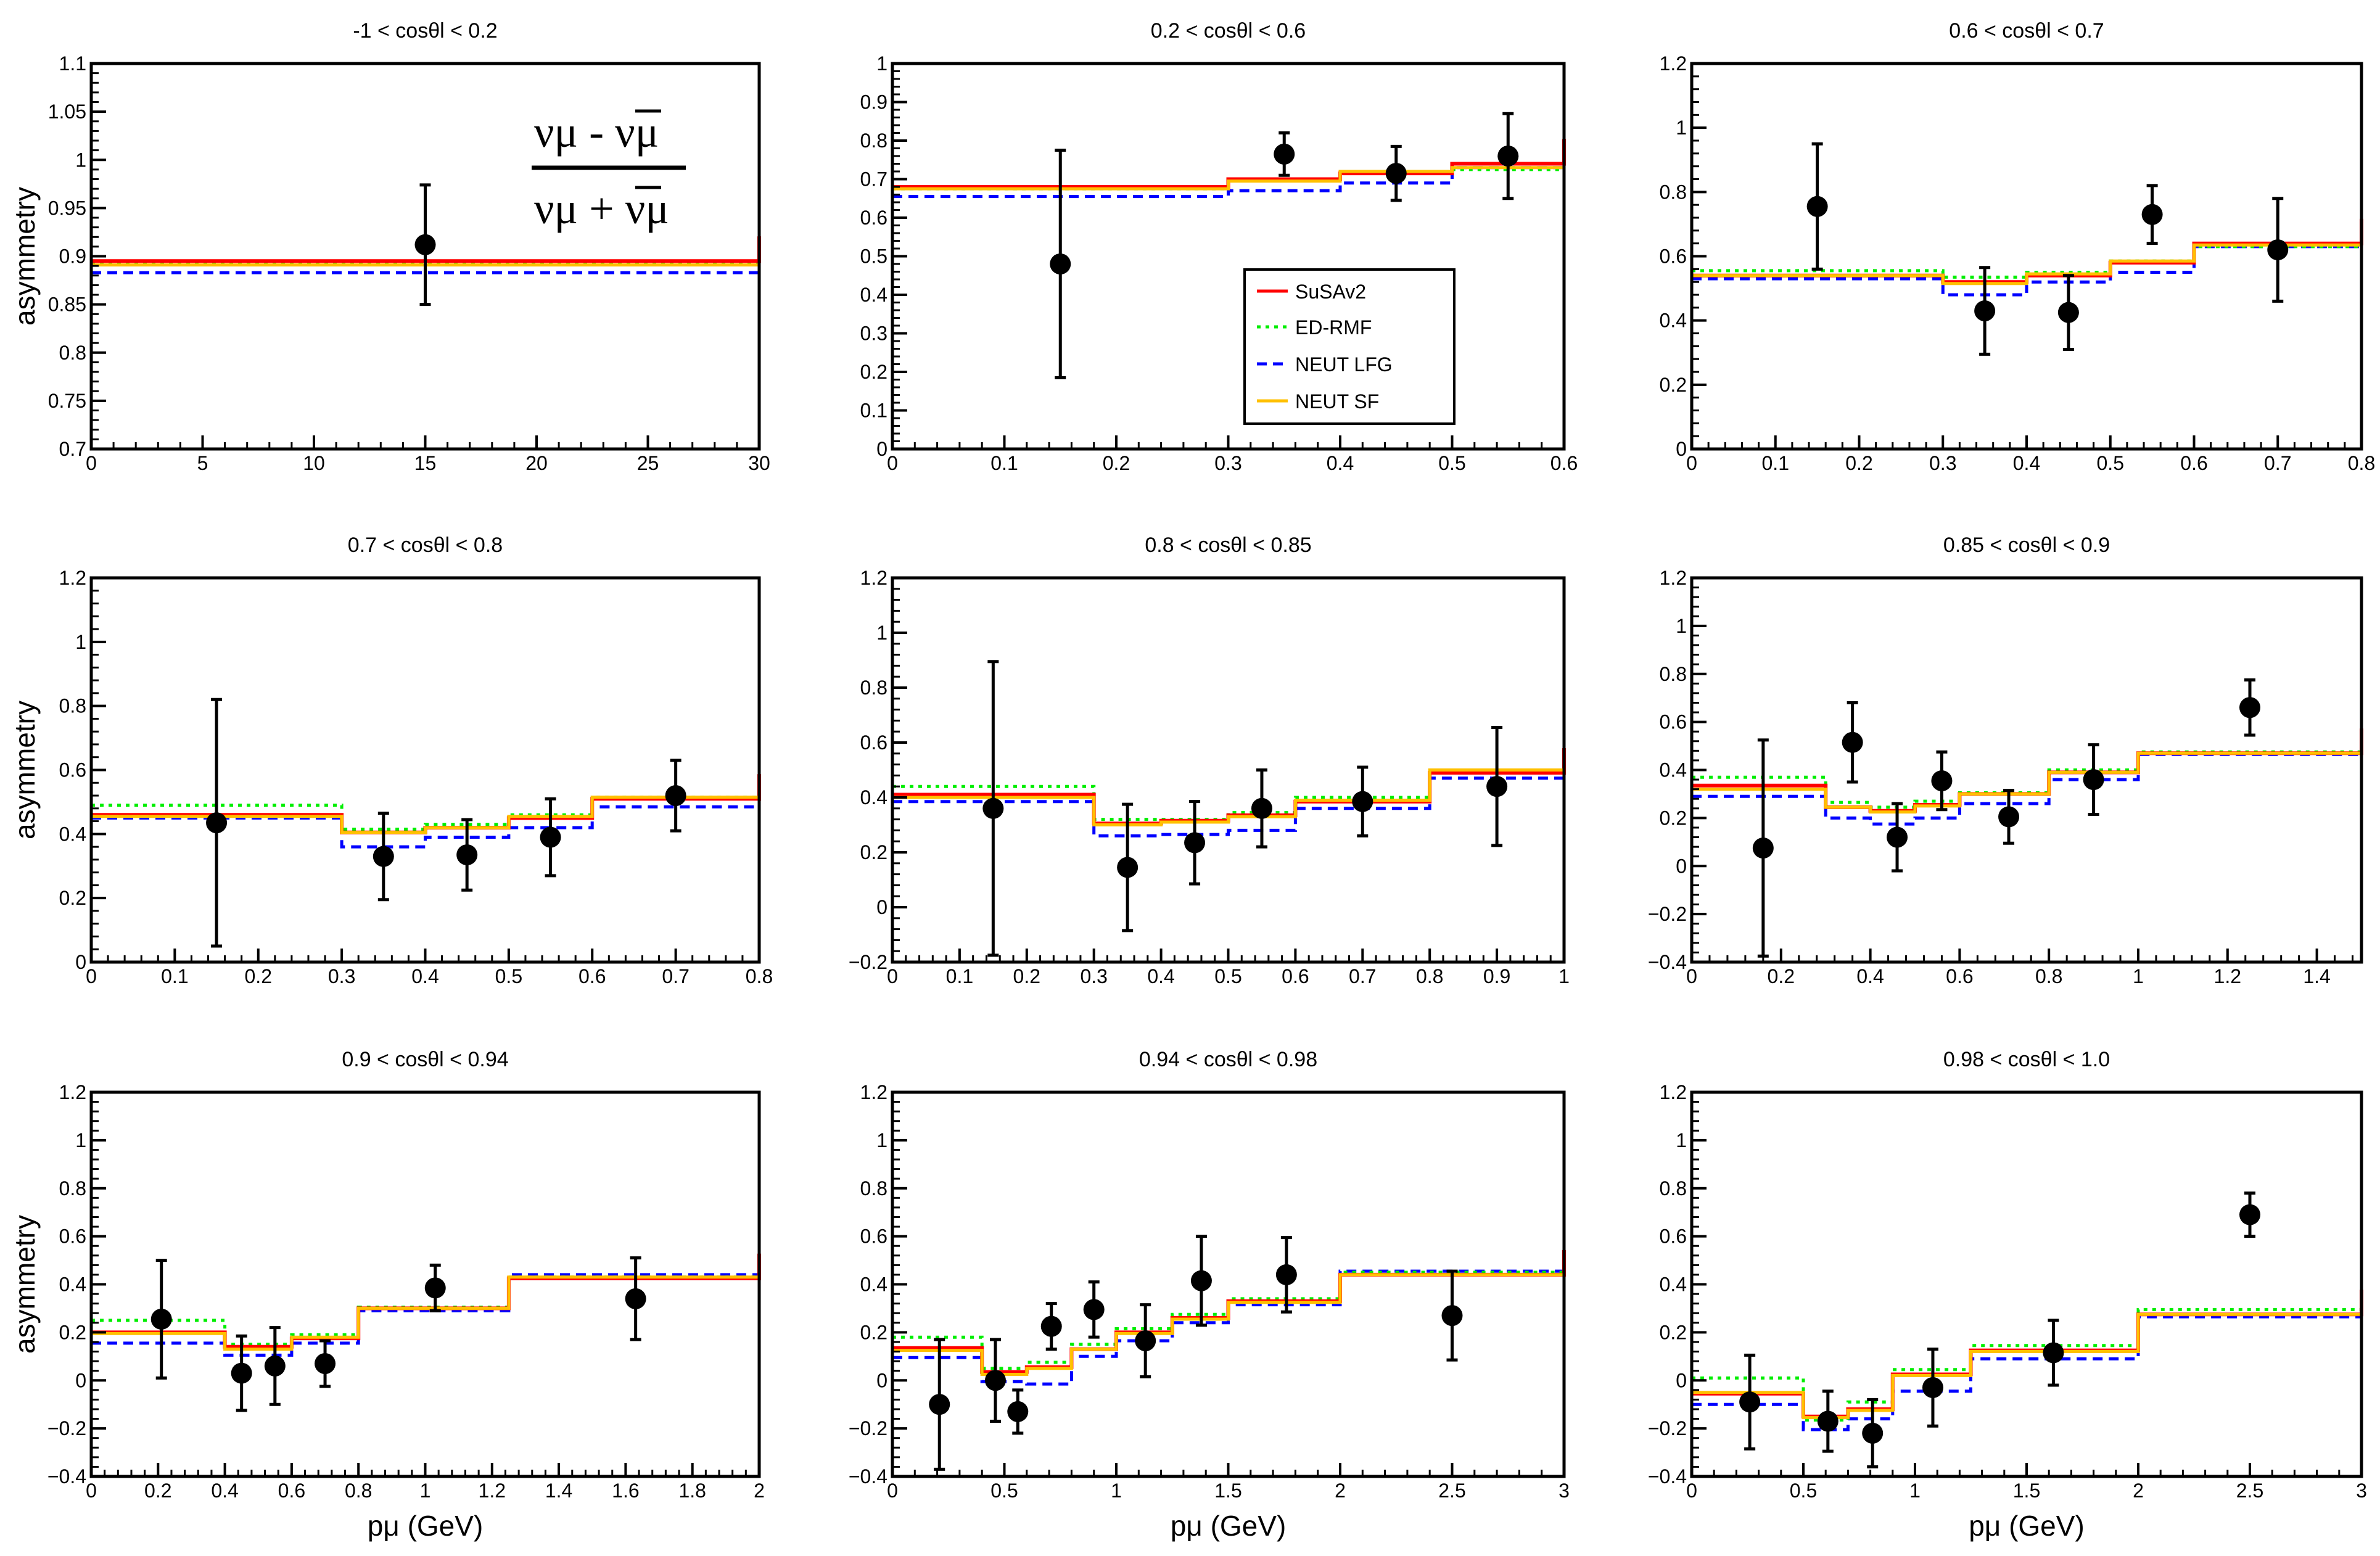  I want to click on x-tick-label: 0.3, so click(1942, 463).